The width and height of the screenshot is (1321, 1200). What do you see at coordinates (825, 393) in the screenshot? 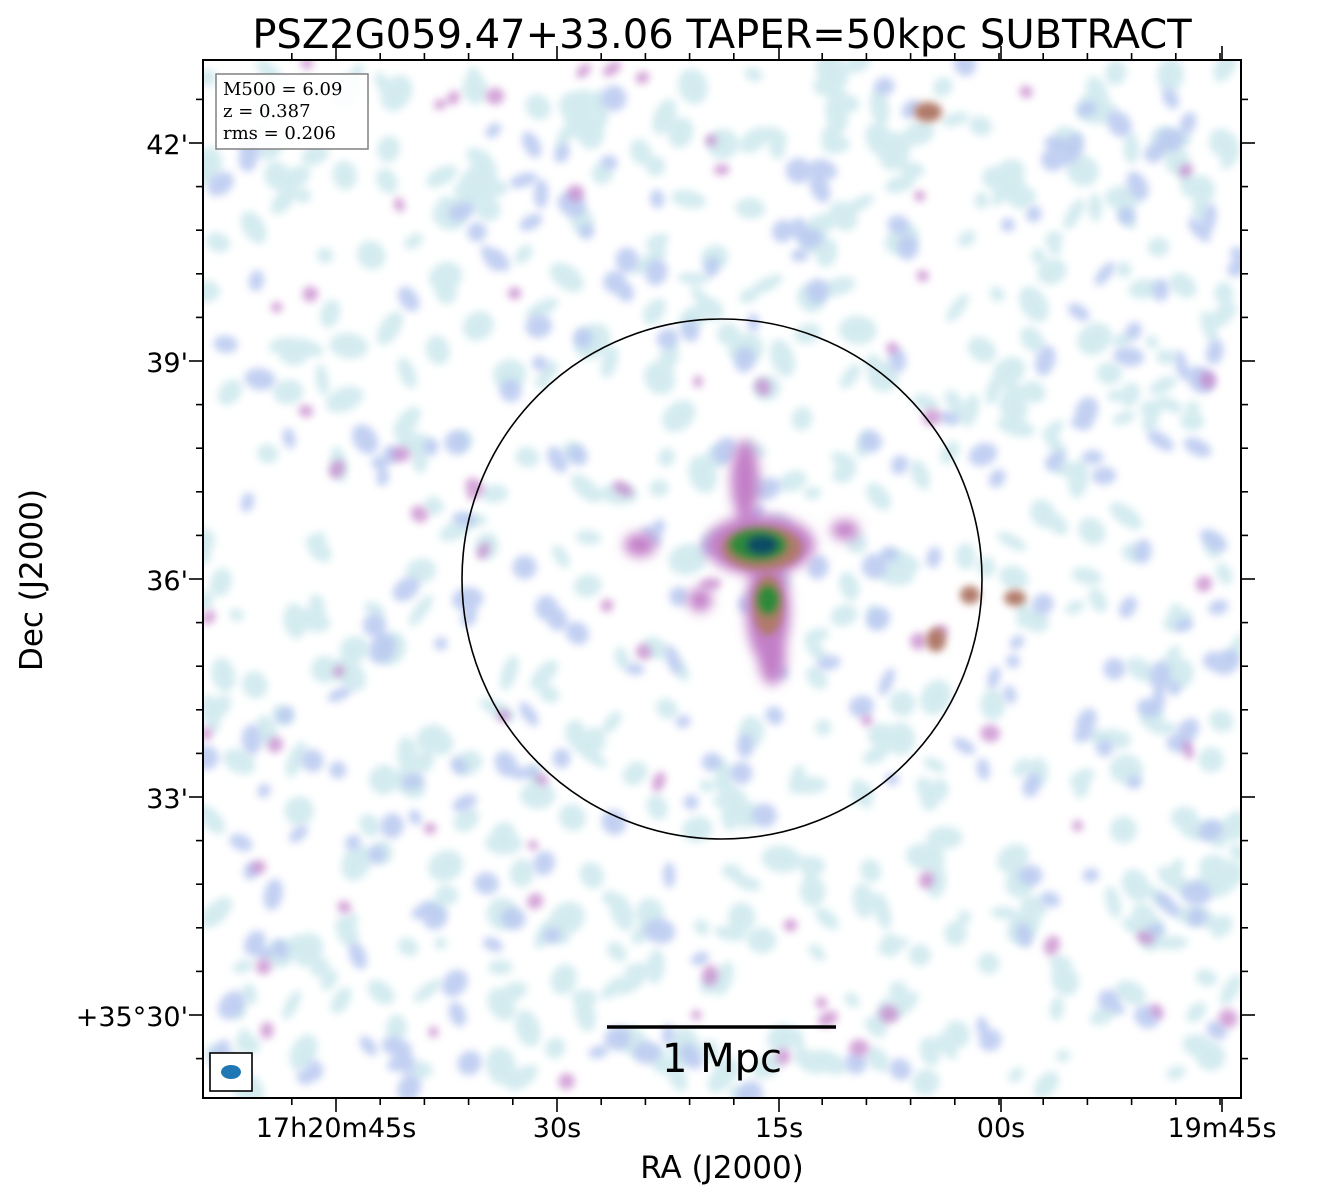
I see `central-radio-source` at bounding box center [825, 393].